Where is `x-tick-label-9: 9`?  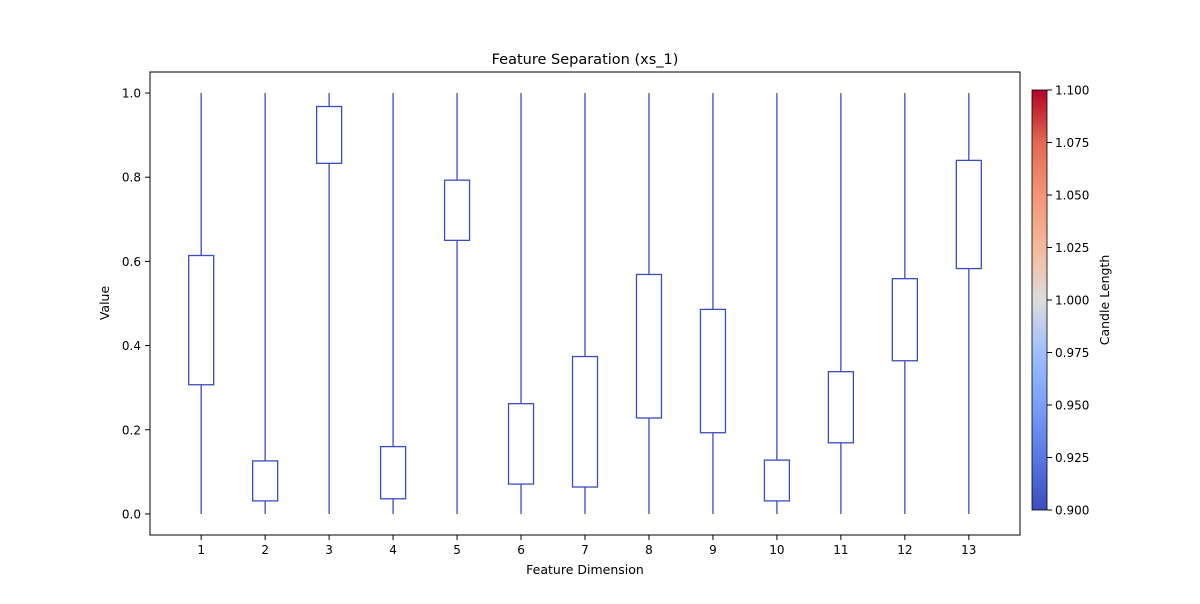 x-tick-label-9: 9 is located at coordinates (713, 550).